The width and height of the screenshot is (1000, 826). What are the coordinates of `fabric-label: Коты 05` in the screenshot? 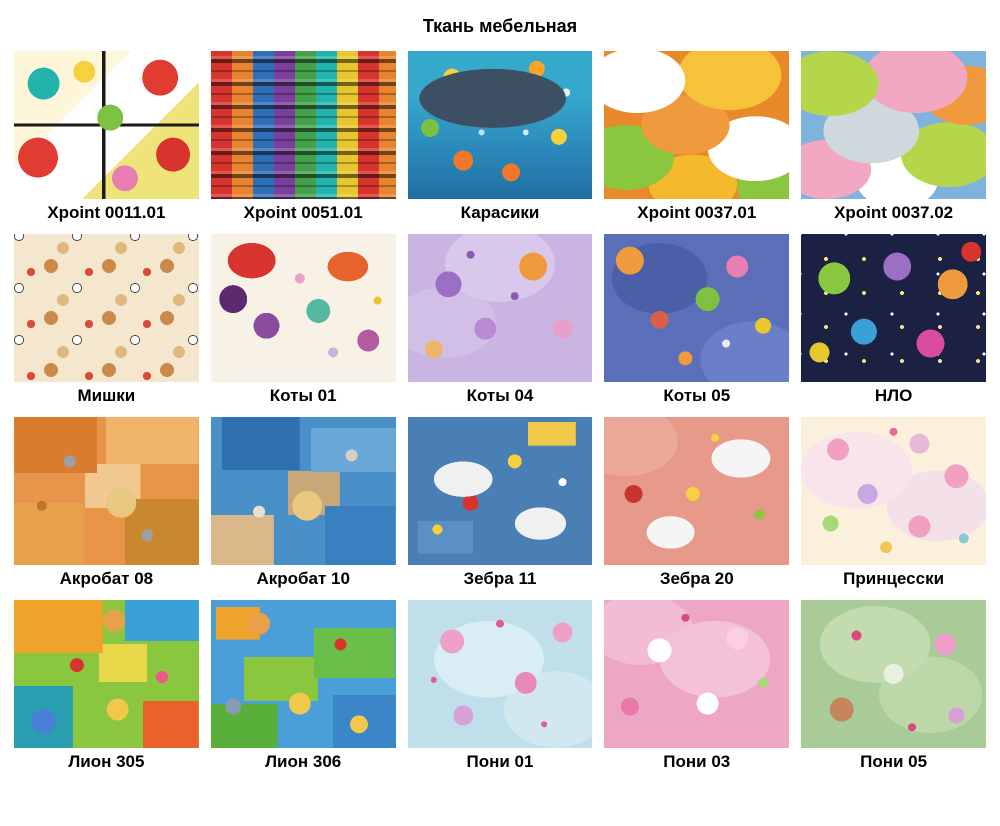 It's located at (697, 396).